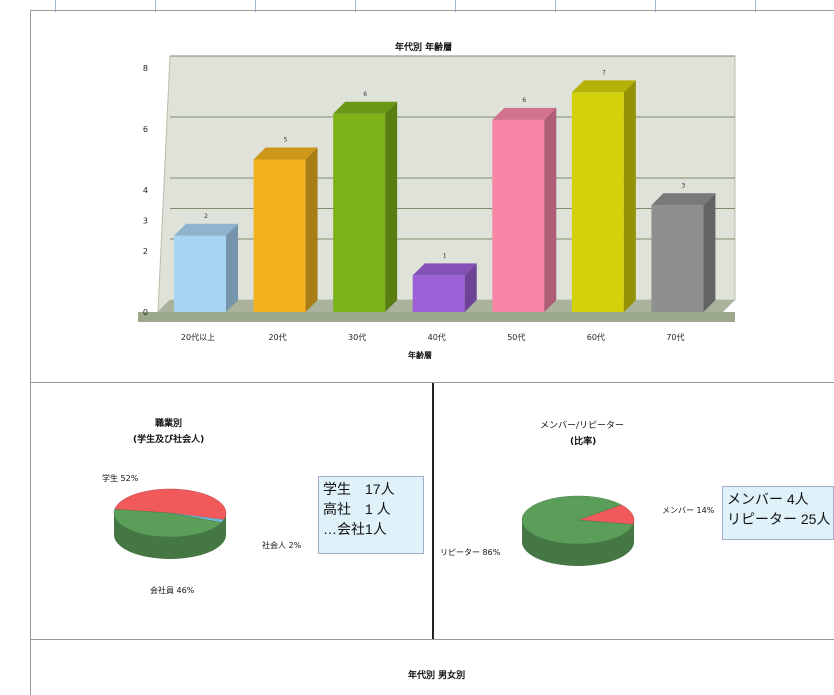  Describe the element at coordinates (424, 48) in the screenshot. I see `bar-chart-title: 年代別 年齢層` at that location.